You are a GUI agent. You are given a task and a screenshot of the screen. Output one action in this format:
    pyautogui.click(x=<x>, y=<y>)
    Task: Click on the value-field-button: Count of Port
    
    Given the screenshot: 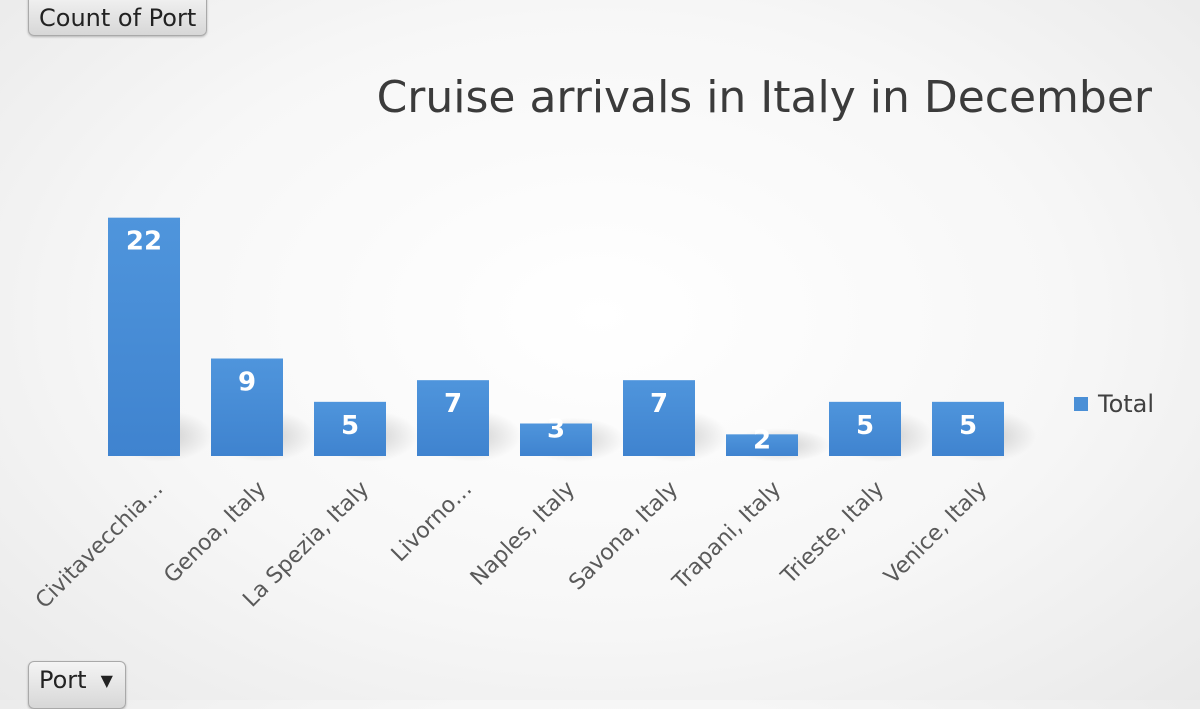 What is the action you would take?
    pyautogui.click(x=118, y=18)
    